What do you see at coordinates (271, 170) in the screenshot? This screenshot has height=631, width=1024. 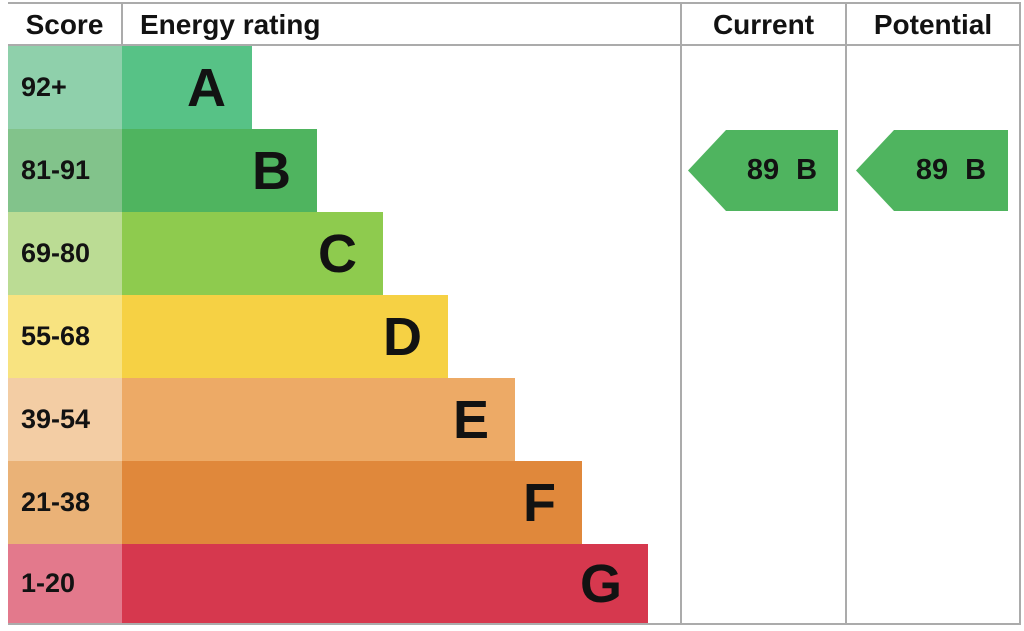 I see `band-letter: B` at bounding box center [271, 170].